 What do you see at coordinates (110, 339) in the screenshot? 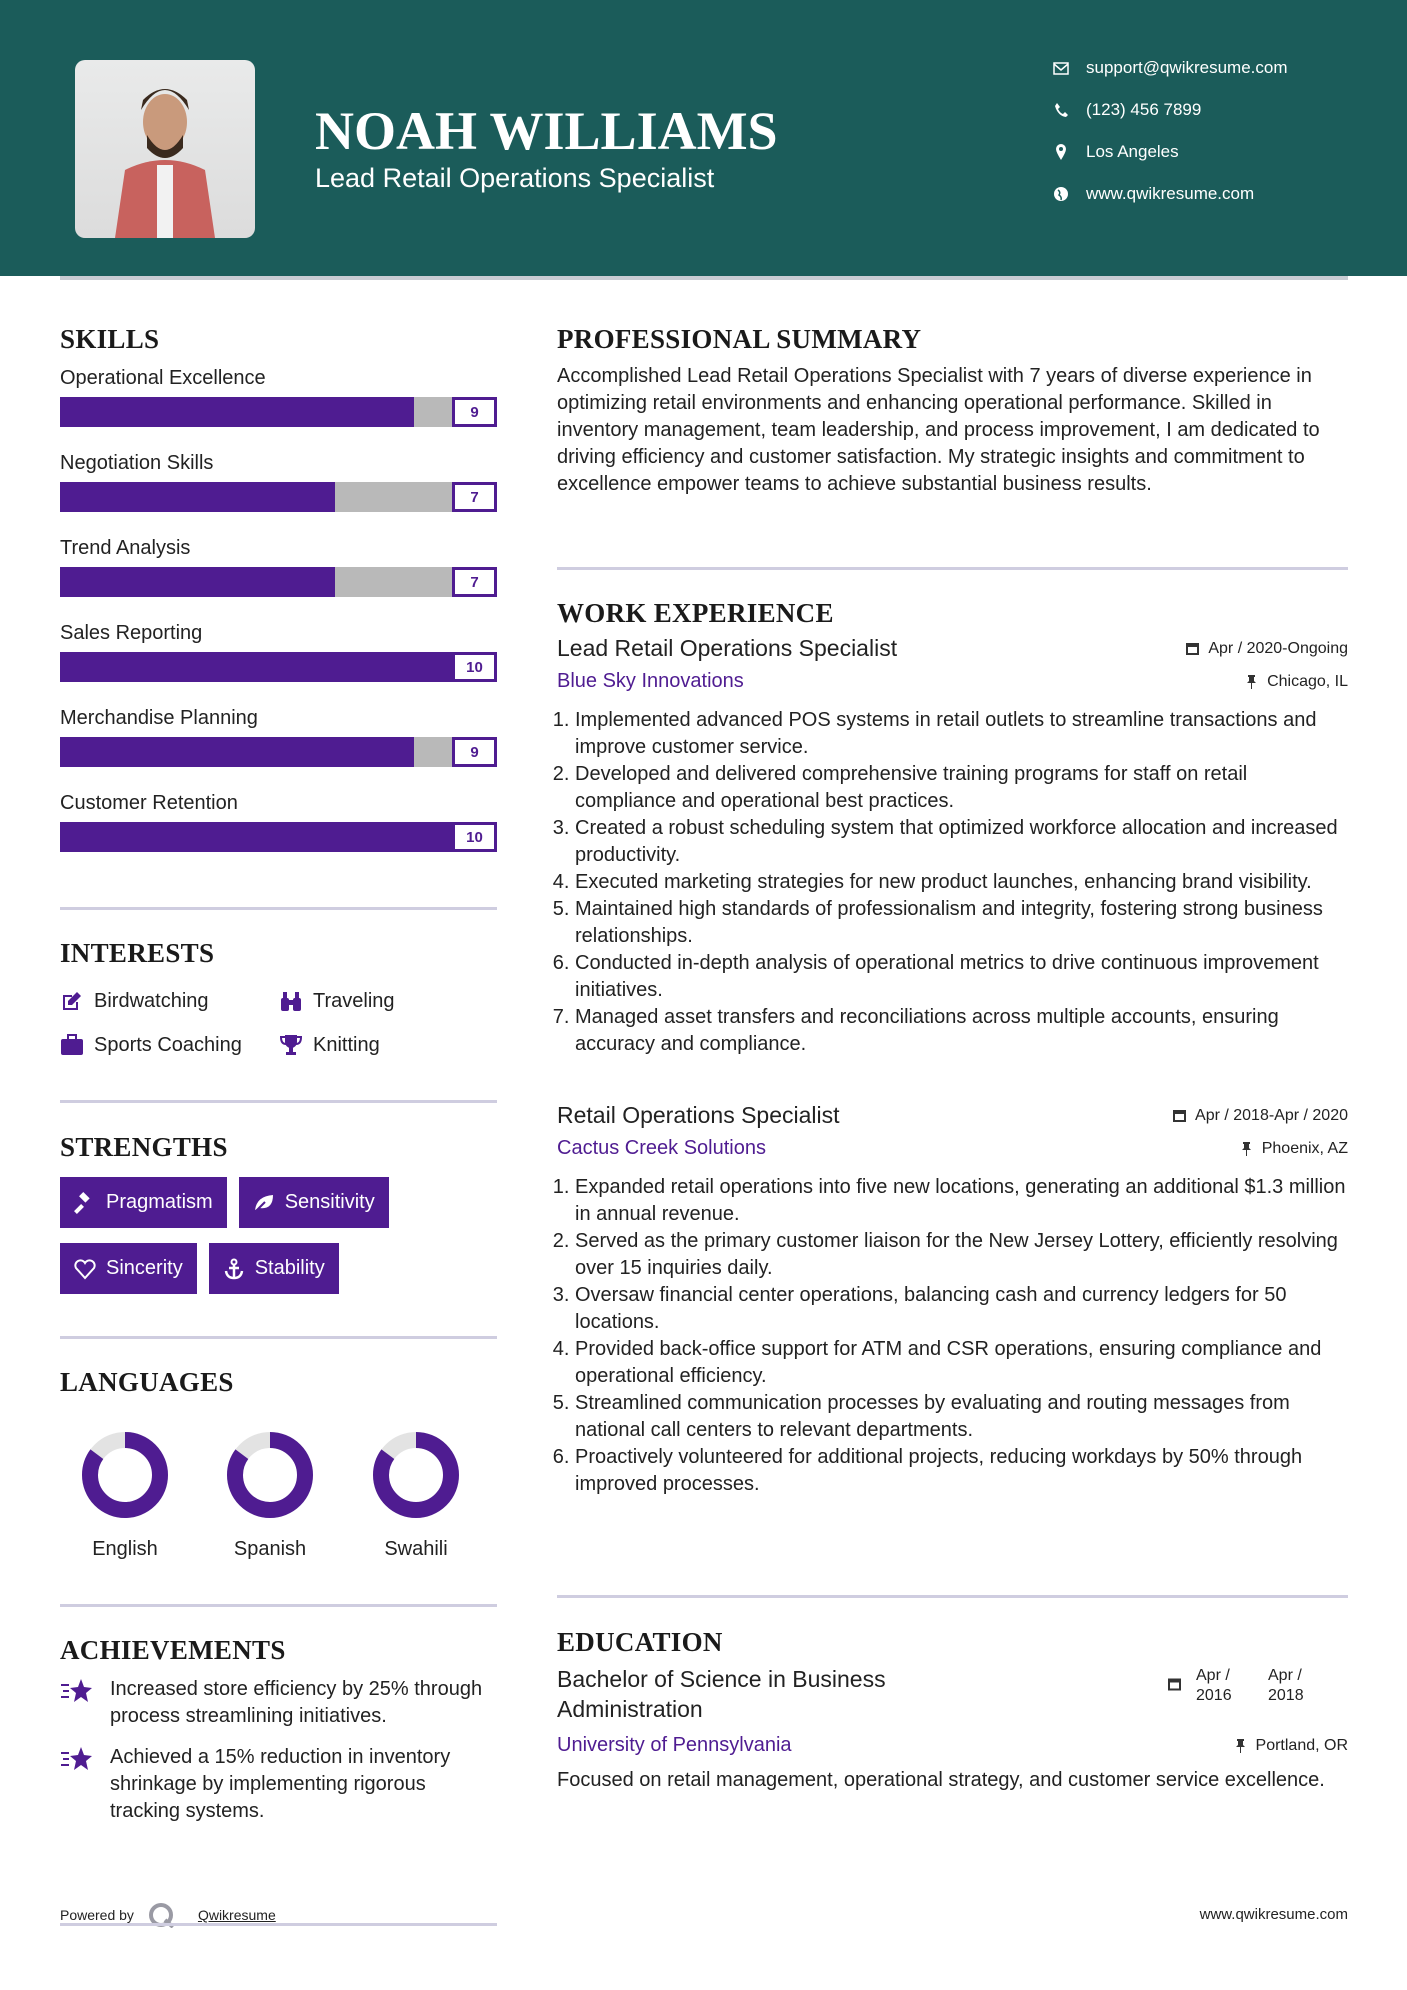
I see `skills-heading: SKILLS` at bounding box center [110, 339].